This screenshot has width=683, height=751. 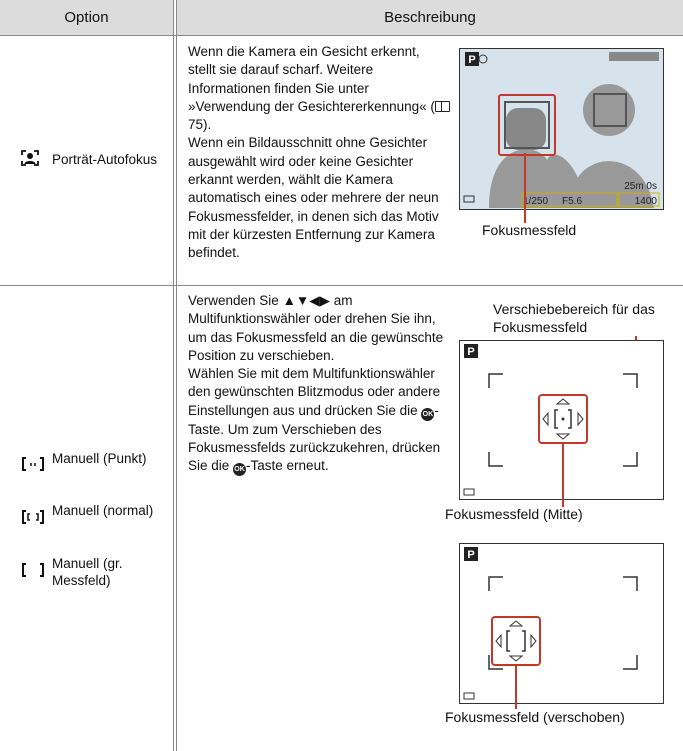 I want to click on range-label: Verschiebebereich für das Fokusmessfeld, so click(x=574, y=318).